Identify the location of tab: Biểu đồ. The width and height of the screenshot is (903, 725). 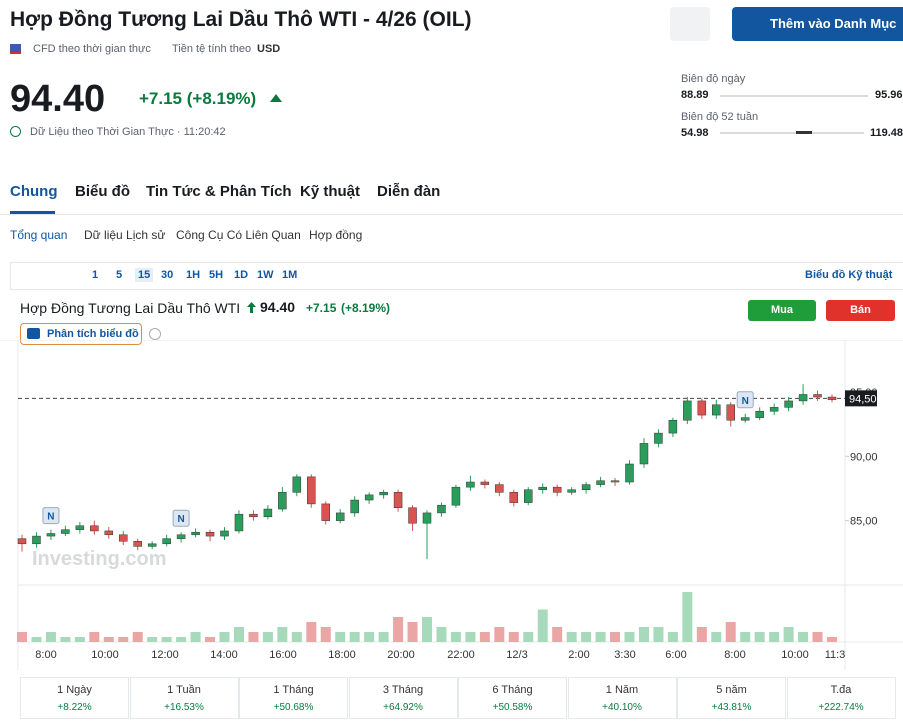
(102, 191).